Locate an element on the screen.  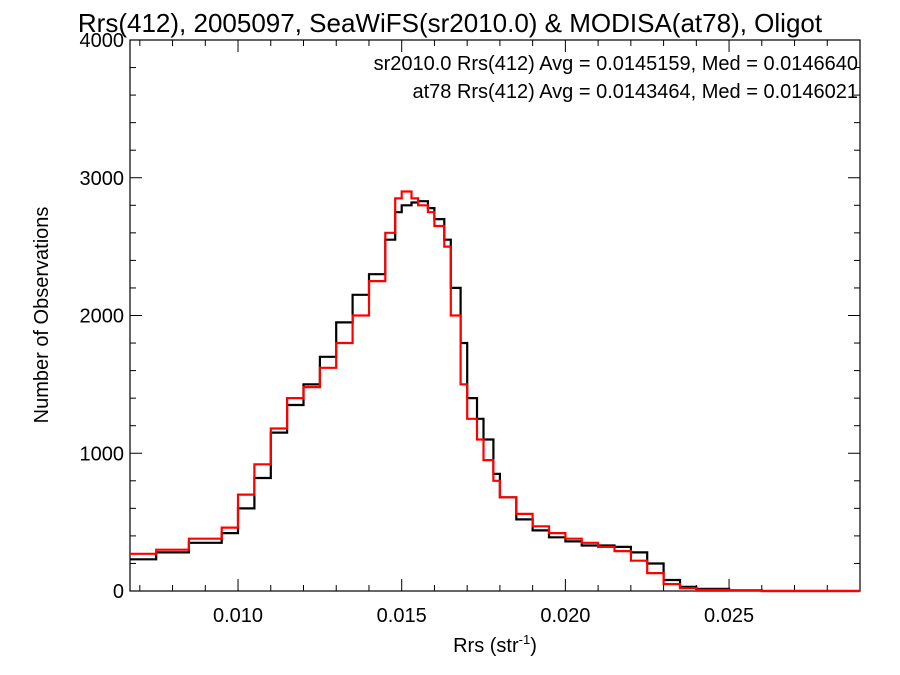
x-axis-label-main: Rrs (str is located at coordinates (486, 646).